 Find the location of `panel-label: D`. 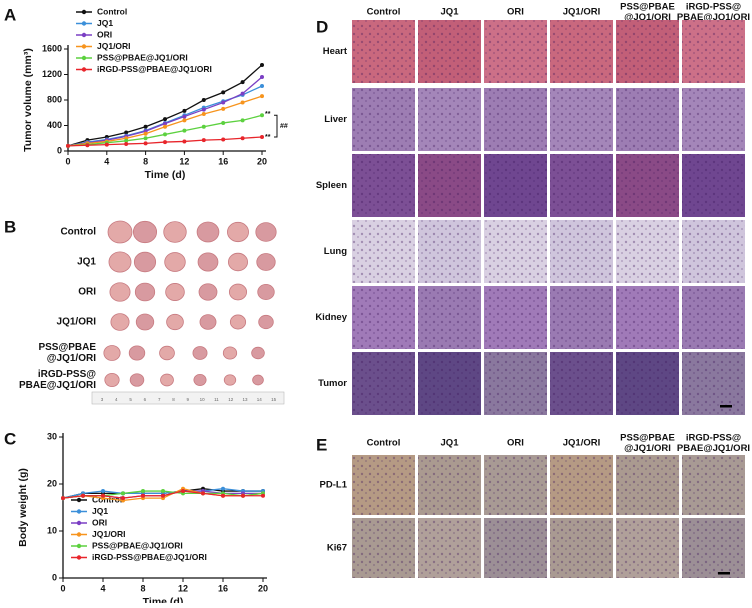

panel-label: D is located at coordinates (322, 26).